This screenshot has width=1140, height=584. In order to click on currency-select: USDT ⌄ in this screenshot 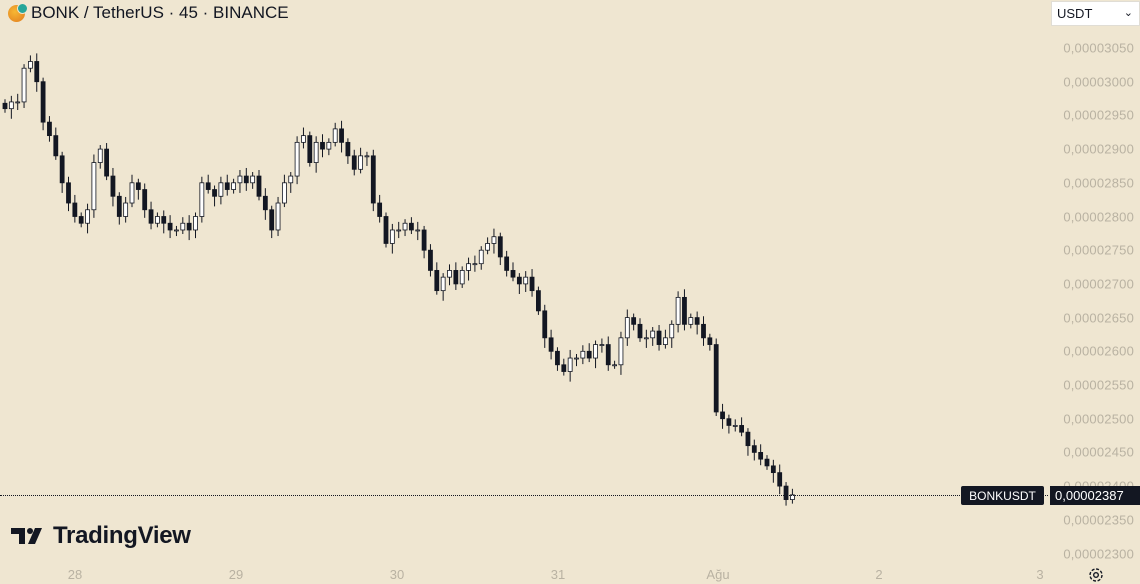, I will do `click(1095, 13)`.